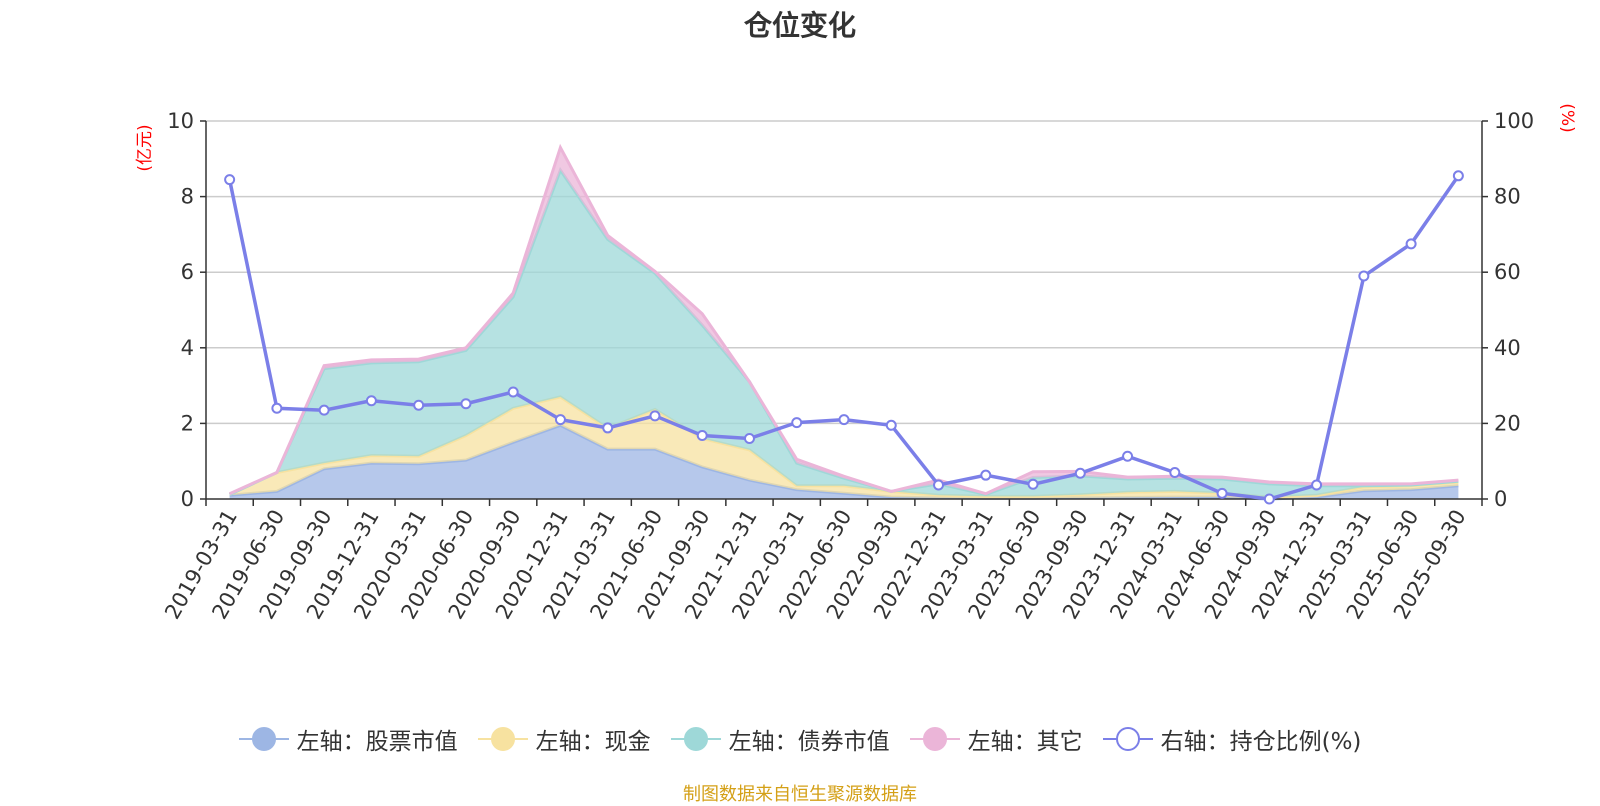  Describe the element at coordinates (1025, 742) in the screenshot. I see `legend-label: 左轴：其它` at that location.